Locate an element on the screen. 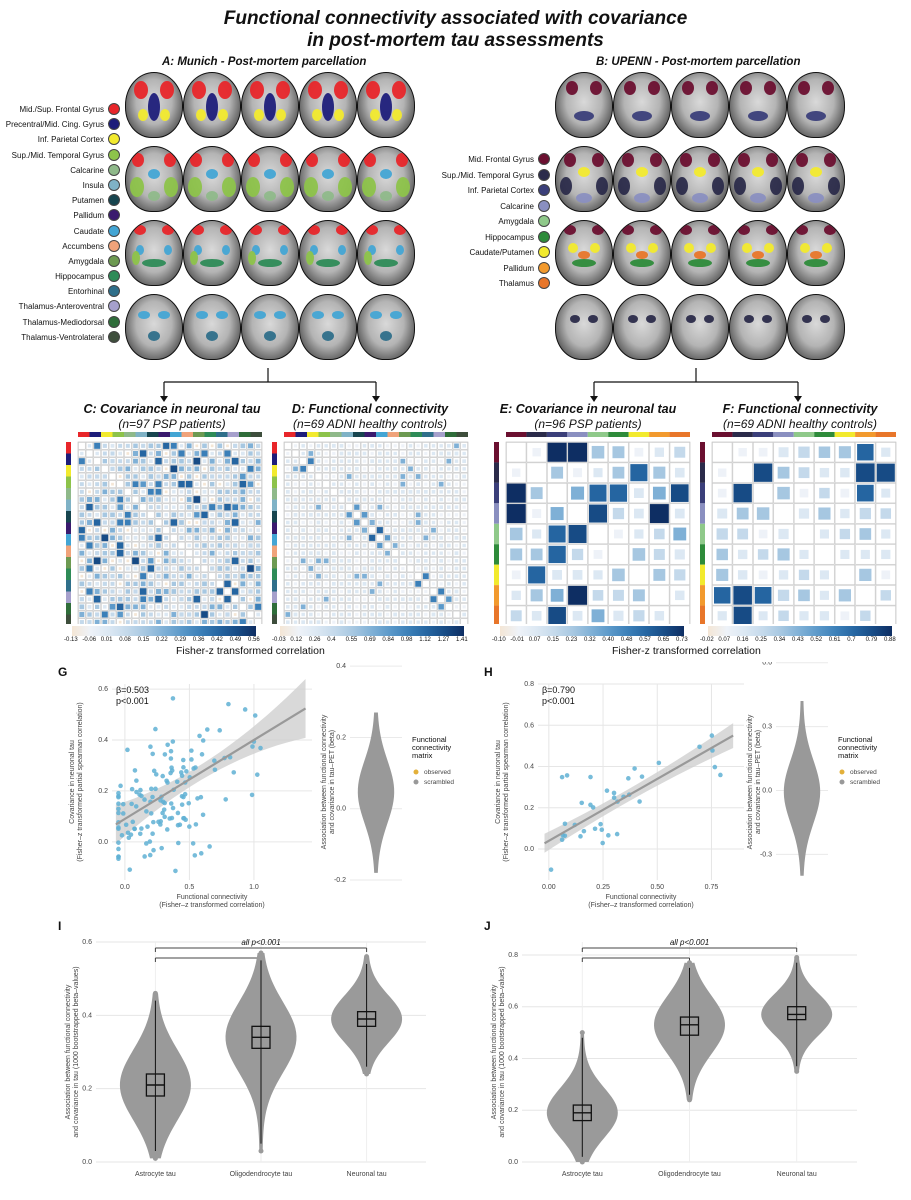 This screenshot has height=1200, width=911. e-col-color-strip is located at coordinates (679, 434).